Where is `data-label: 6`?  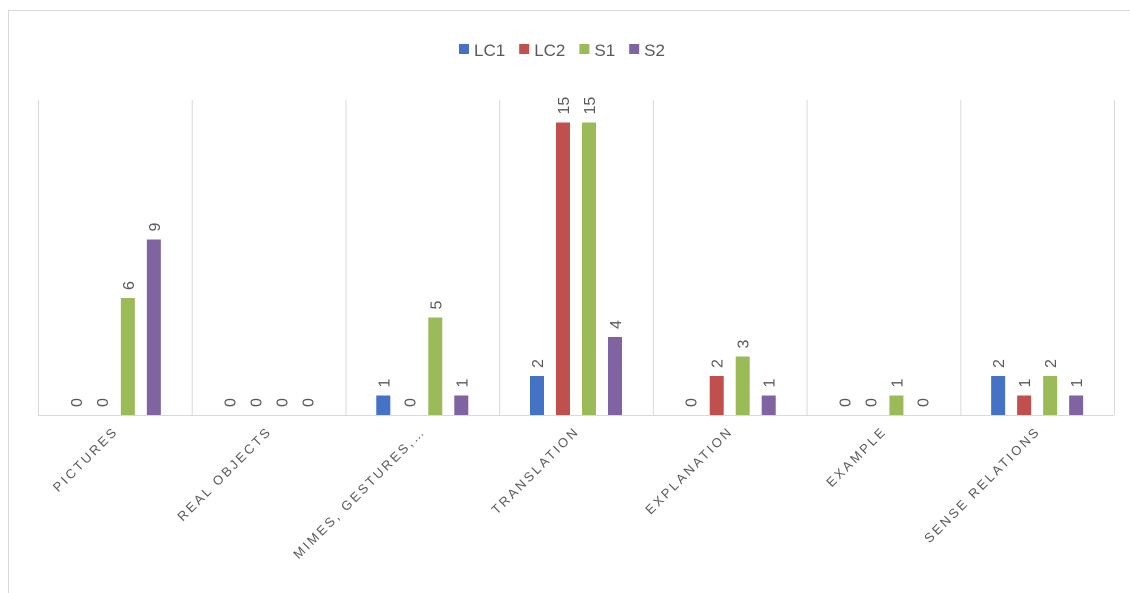 data-label: 6 is located at coordinates (129, 285).